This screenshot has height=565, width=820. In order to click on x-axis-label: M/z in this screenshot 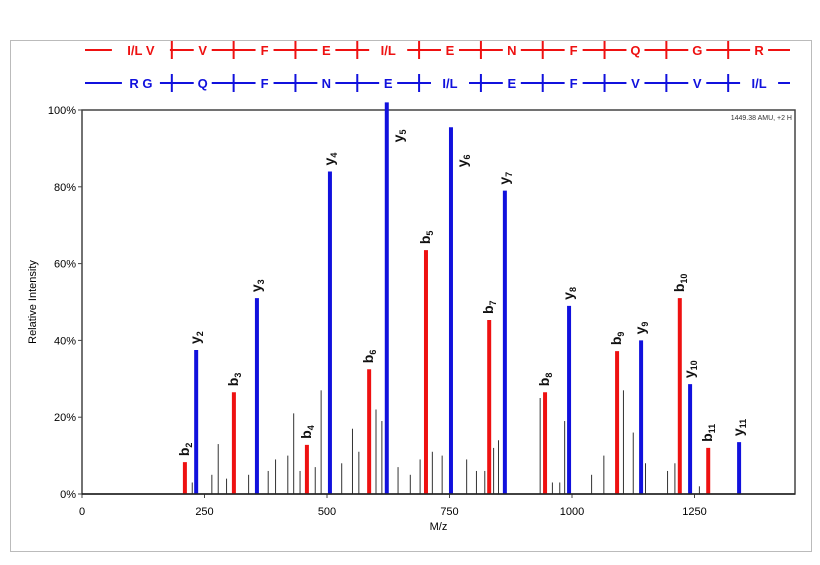, I will do `click(439, 527)`.